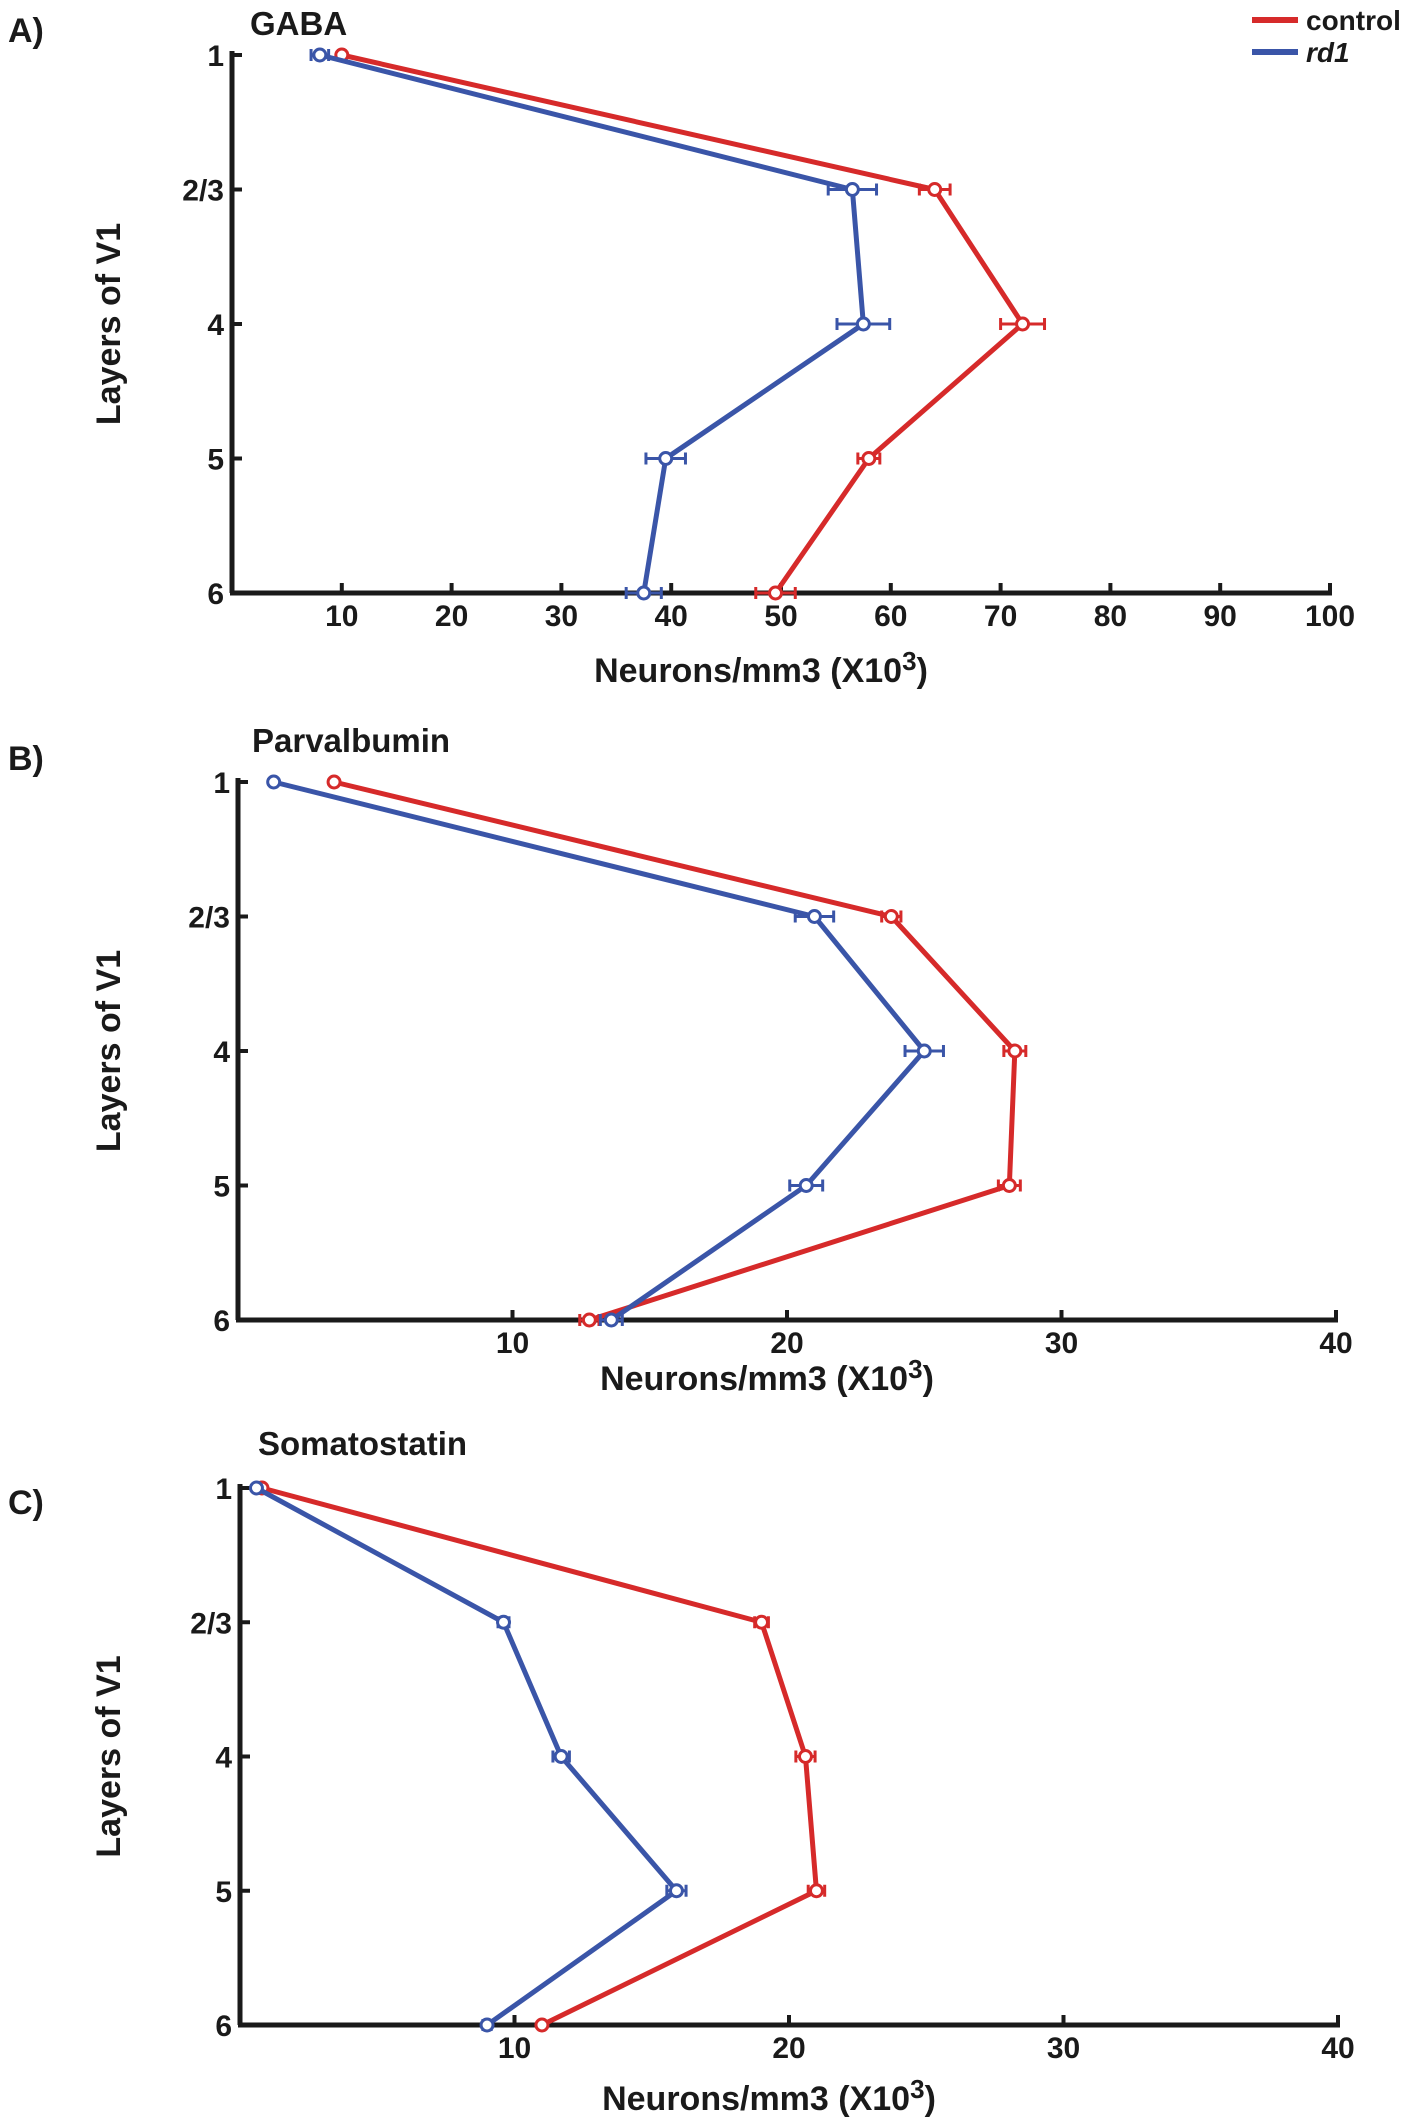  I want to click on panel-label: A), so click(26, 31).